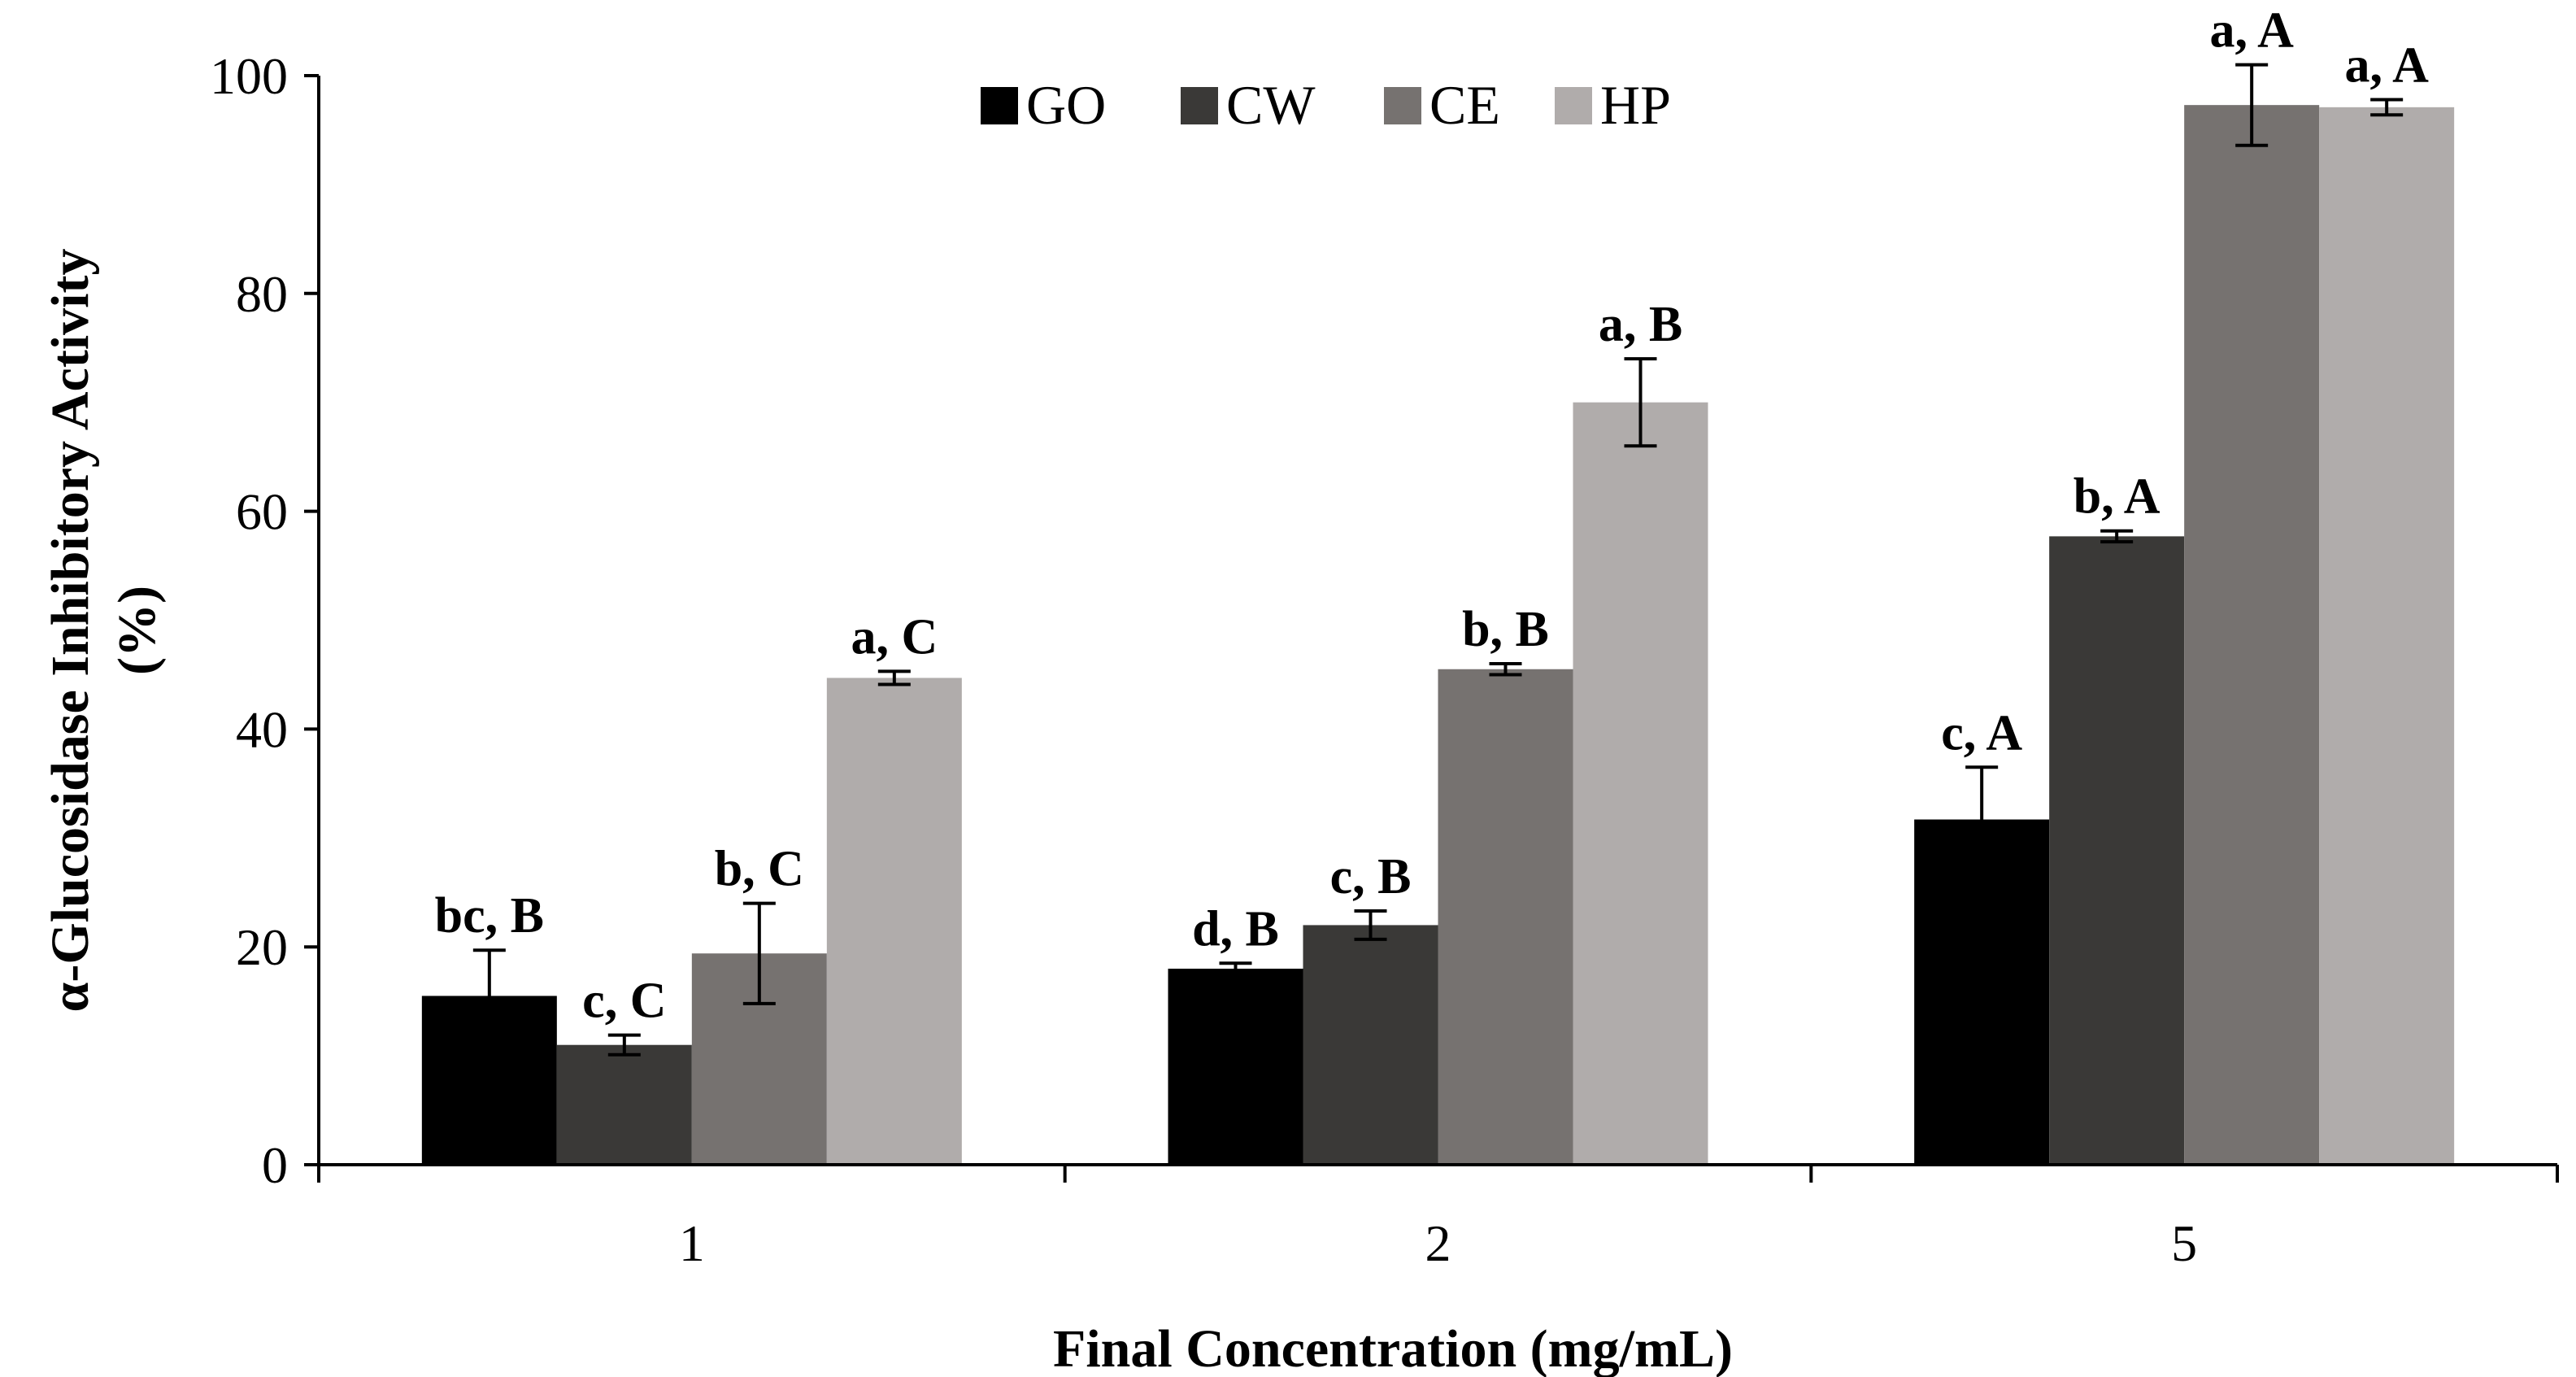  Describe the element at coordinates (1371, 877) in the screenshot. I see `data-label-CW-2: c, B` at that location.